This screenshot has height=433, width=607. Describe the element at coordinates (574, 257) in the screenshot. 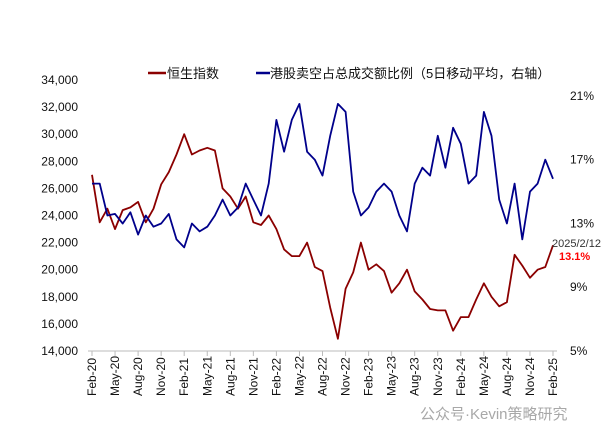

I see `annotation-value: 13.1%` at that location.